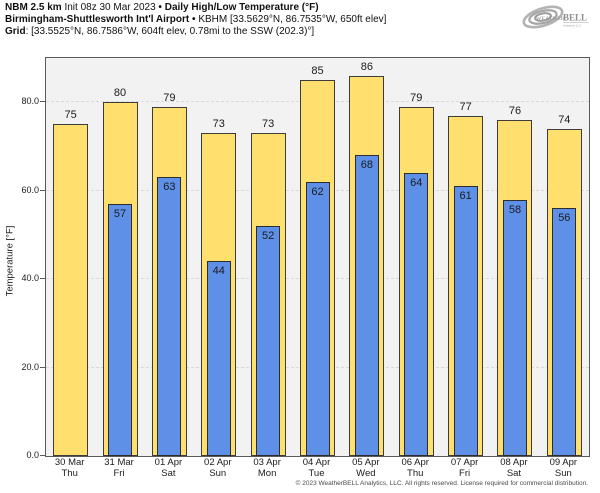 The image size is (600, 493). What do you see at coordinates (575, 18) in the screenshot?
I see `logo-text-bell: BELL` at bounding box center [575, 18].